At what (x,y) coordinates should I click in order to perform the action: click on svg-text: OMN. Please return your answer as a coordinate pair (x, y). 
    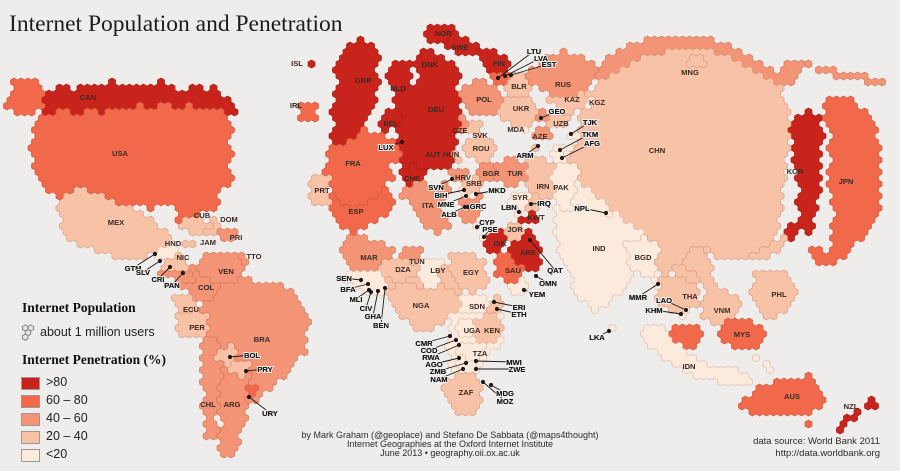
    Looking at the image, I should click on (548, 283).